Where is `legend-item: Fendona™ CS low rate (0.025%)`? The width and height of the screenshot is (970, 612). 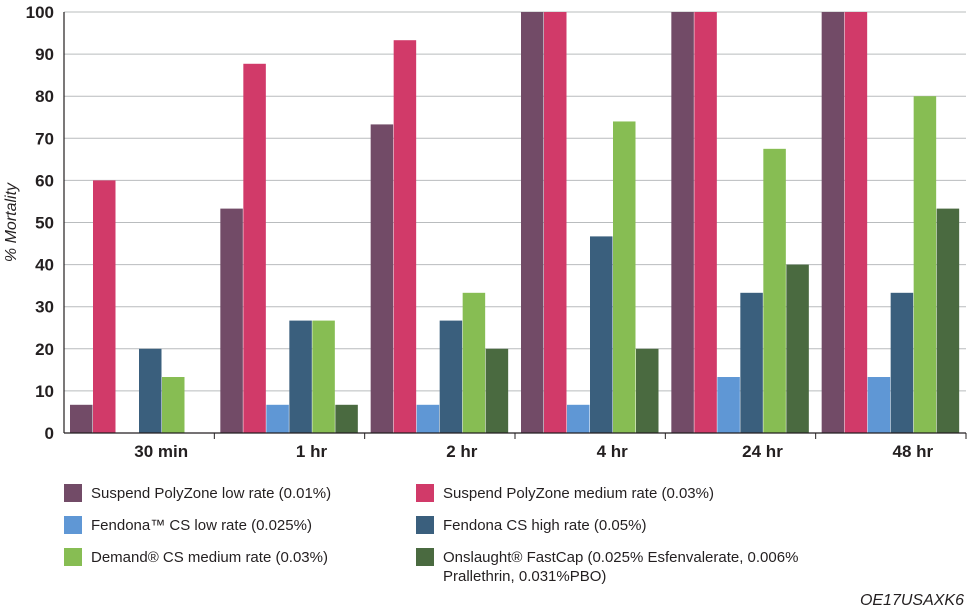 legend-item: Fendona™ CS low rate (0.025%) is located at coordinates (188, 525).